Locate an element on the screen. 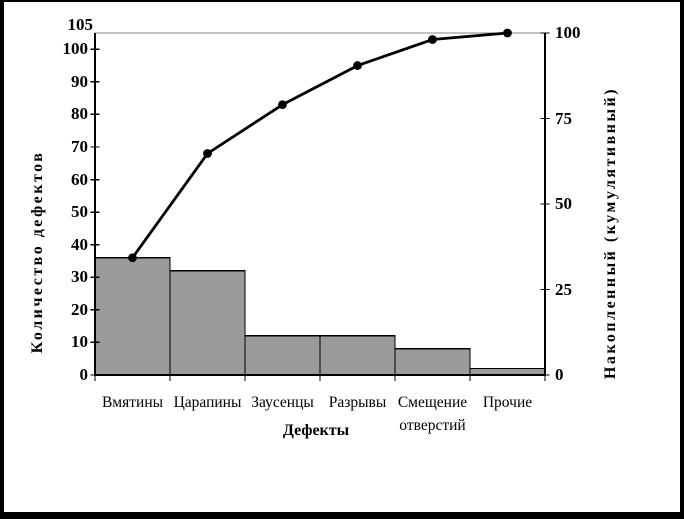 The image size is (684, 519). x-axis-title: Дефекты is located at coordinates (316, 430).